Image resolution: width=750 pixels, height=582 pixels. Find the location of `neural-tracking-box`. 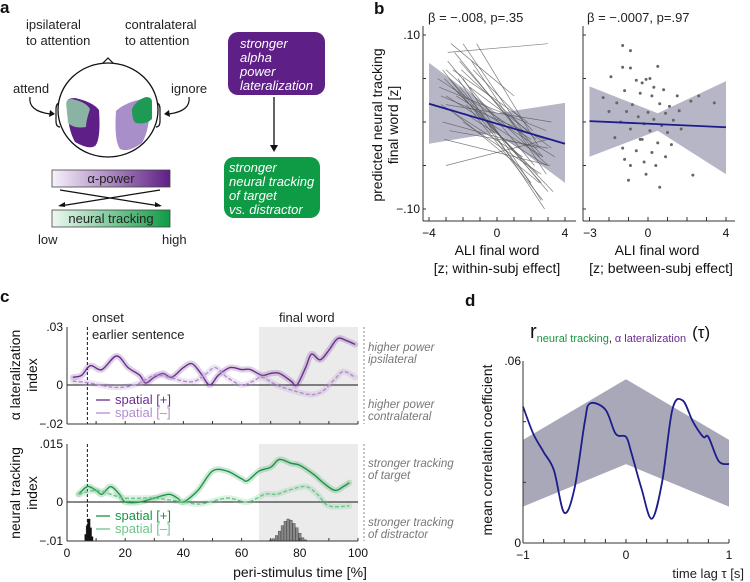

neural-tracking-box is located at coordinates (272, 187).